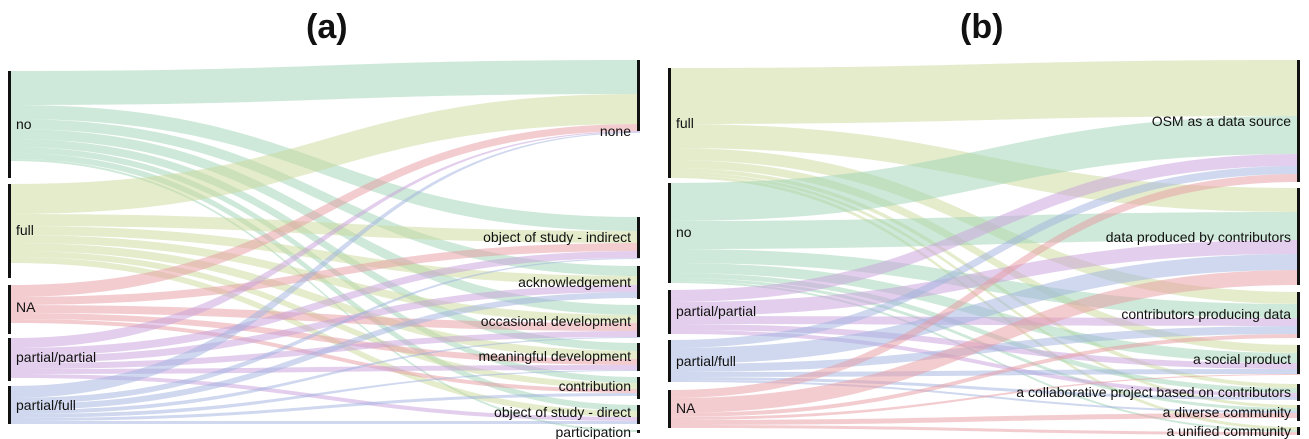  What do you see at coordinates (1198, 237) in the screenshot?
I see `right-node-label-data-produced-by-contributors: data produced by contributors` at bounding box center [1198, 237].